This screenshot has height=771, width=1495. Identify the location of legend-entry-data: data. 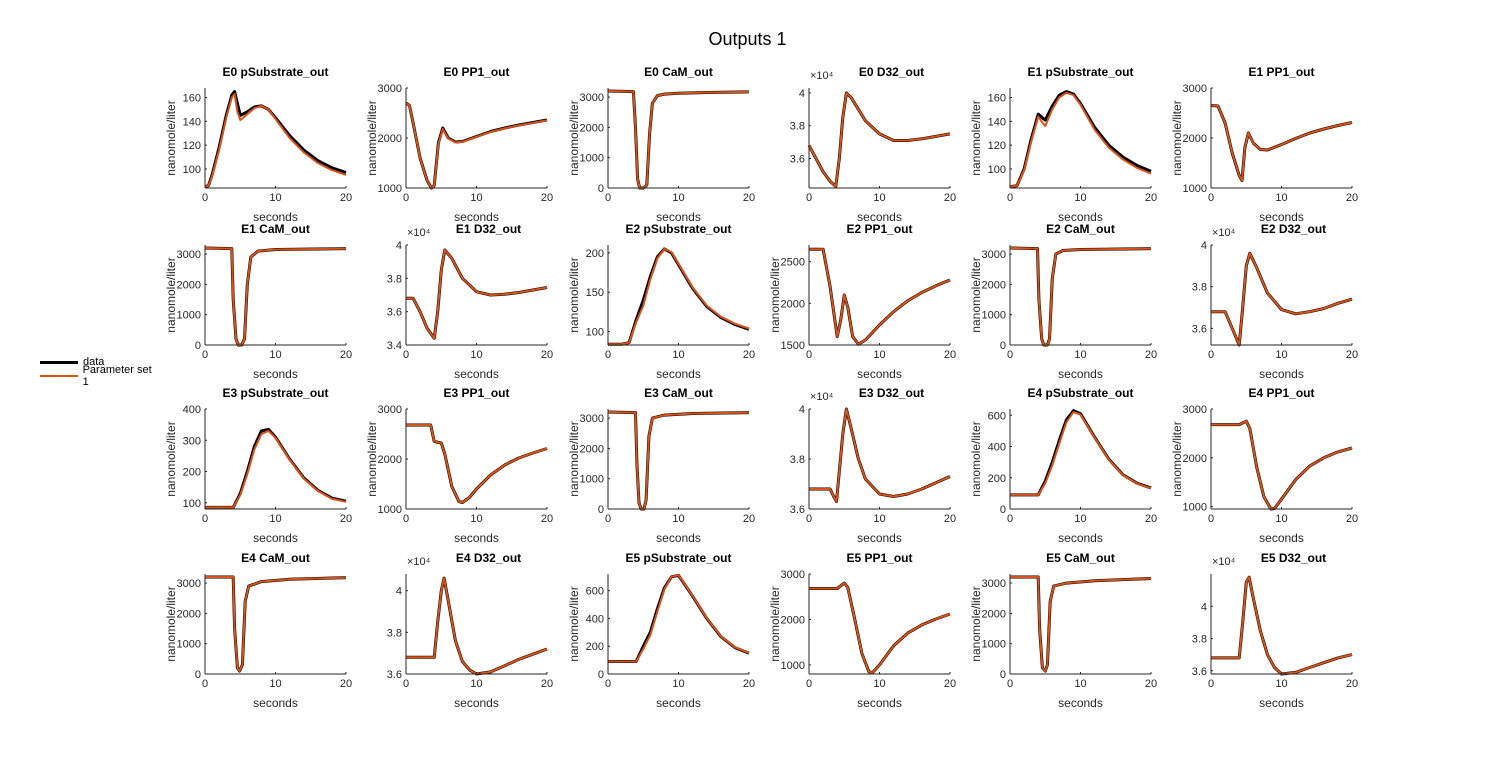
(72, 362).